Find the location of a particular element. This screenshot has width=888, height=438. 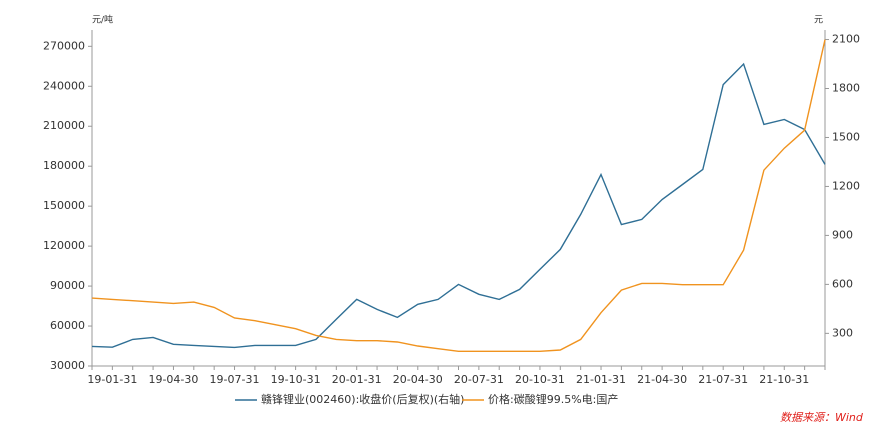

y-unit: 元/吨 is located at coordinates (102, 20).